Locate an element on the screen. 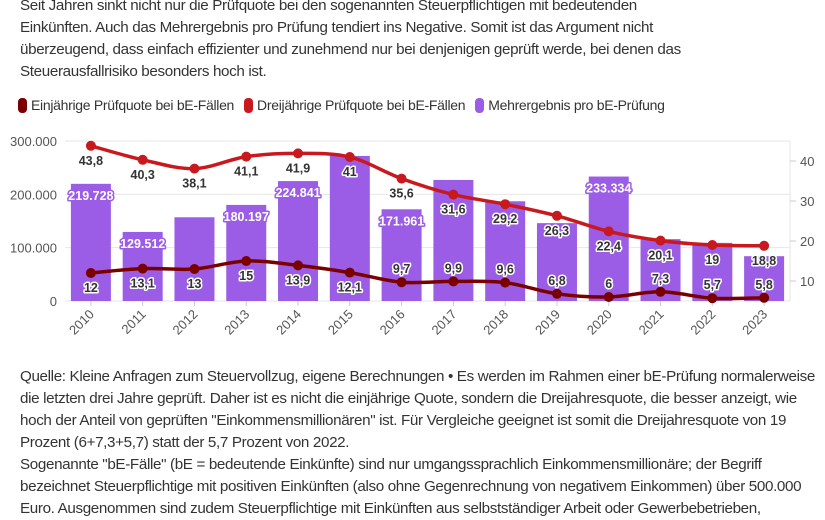 The image size is (825, 520). bar-data-label: 233.334 is located at coordinates (608, 189).